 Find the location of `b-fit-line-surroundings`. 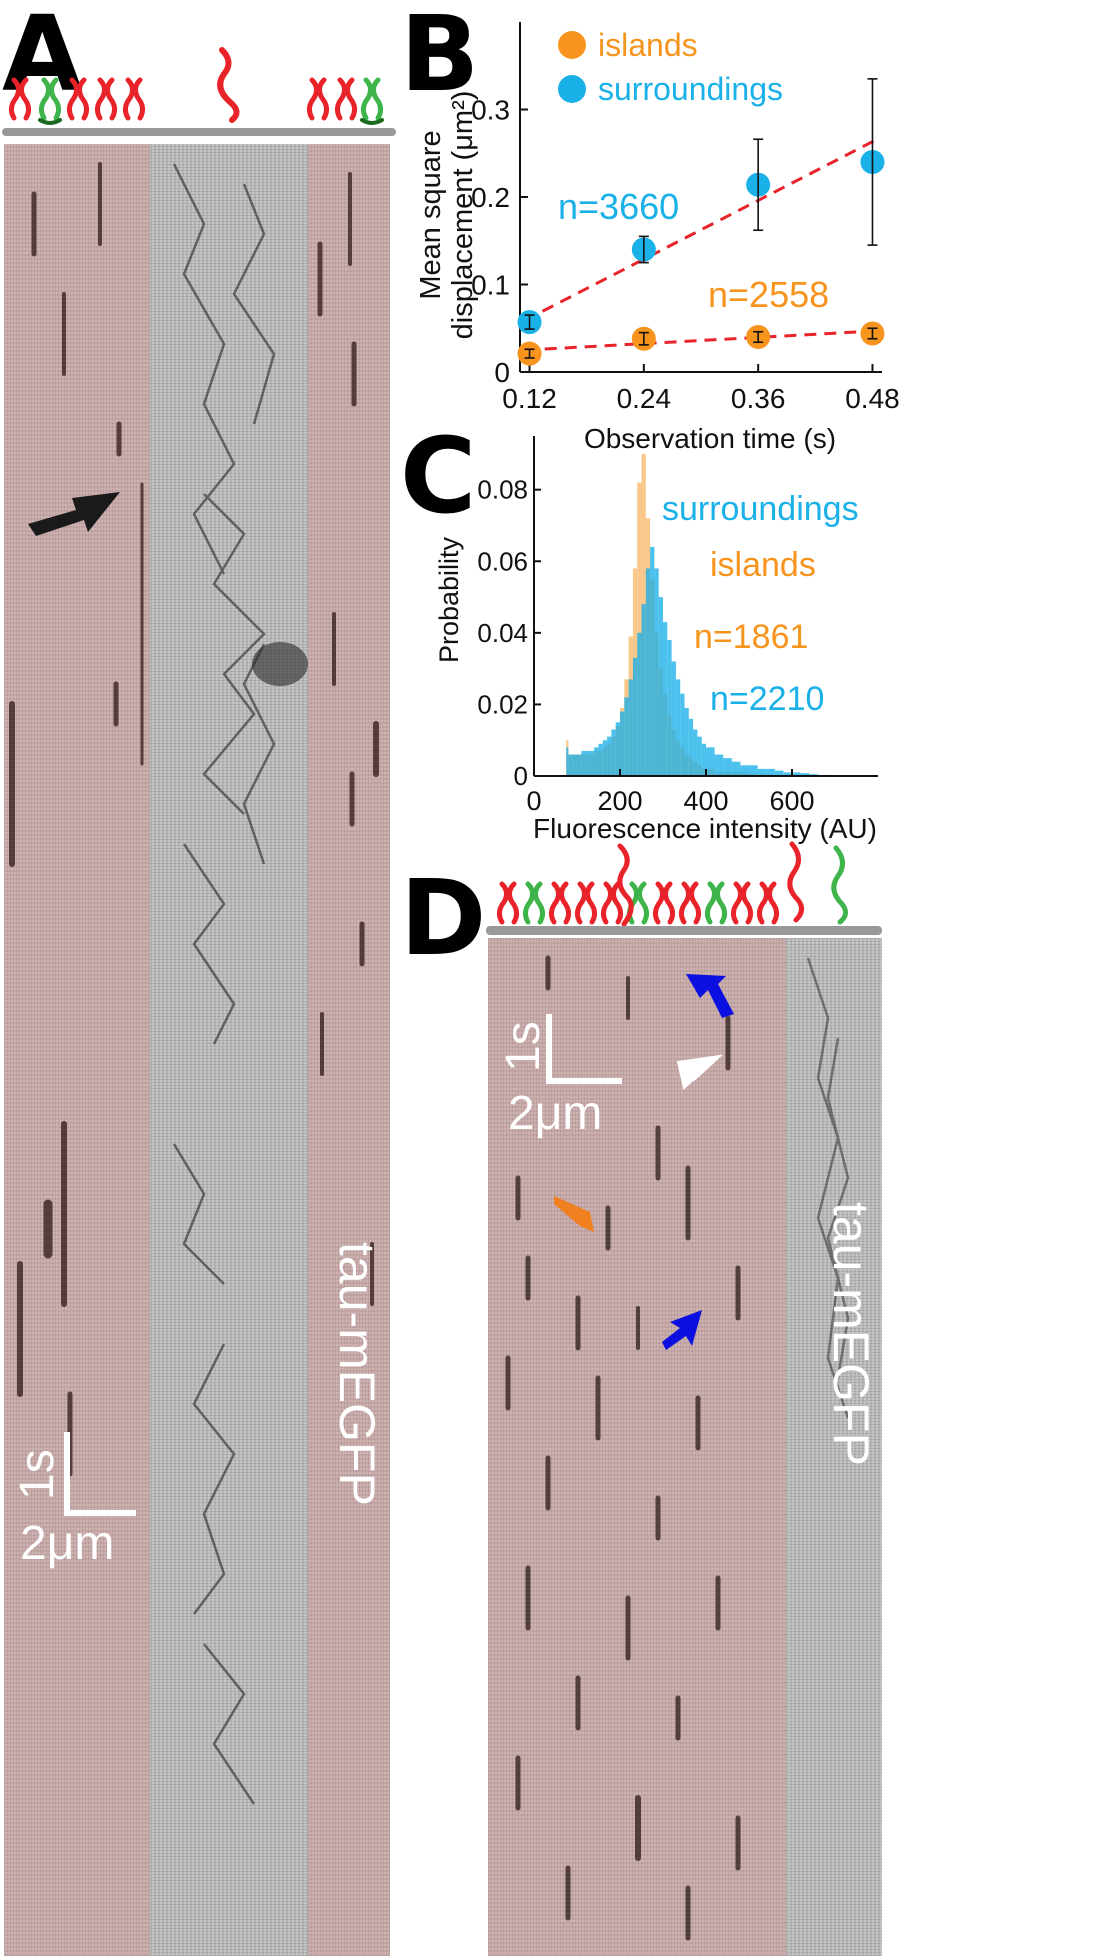

b-fit-line-surroundings is located at coordinates (701, 229).